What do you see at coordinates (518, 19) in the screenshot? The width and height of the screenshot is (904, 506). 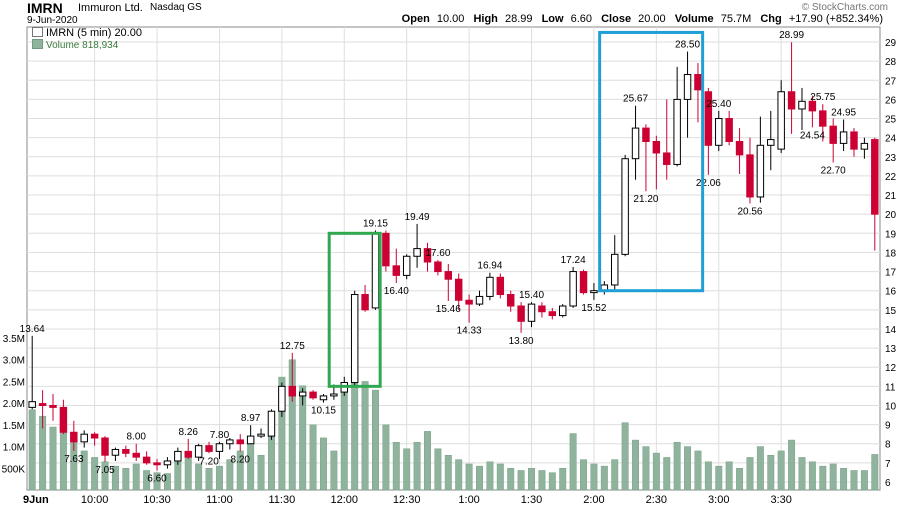 I see `high-value: 28.99` at bounding box center [518, 19].